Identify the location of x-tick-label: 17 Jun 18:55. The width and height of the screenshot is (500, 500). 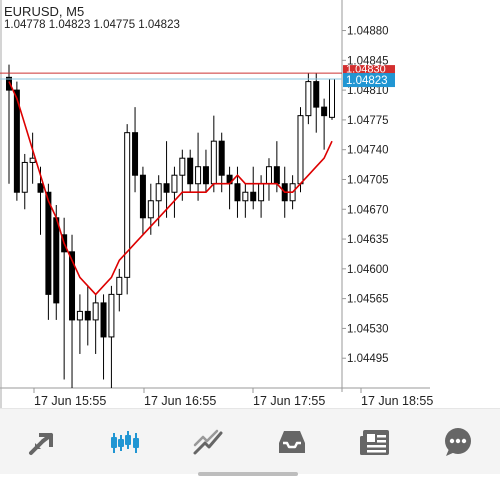
(397, 401).